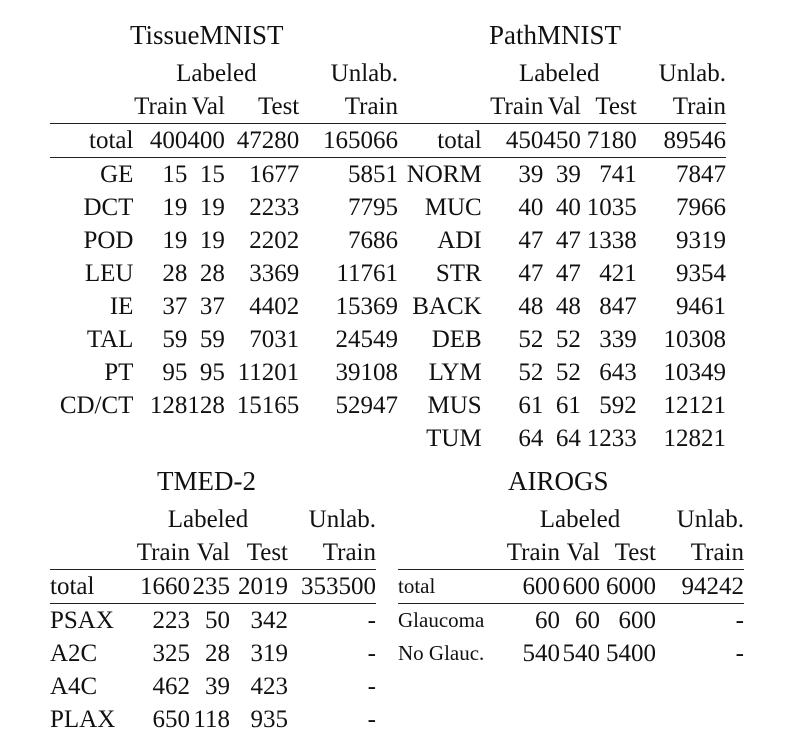 This screenshot has height=747, width=801. What do you see at coordinates (568, 207) in the screenshot?
I see `cell: 40` at bounding box center [568, 207].